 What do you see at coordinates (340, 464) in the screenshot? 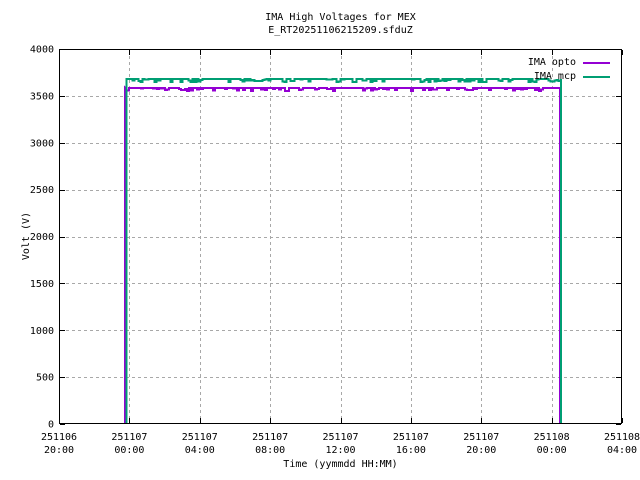
I see `x-axis-title: Time (yymmdd HH:MM)` at bounding box center [340, 464].